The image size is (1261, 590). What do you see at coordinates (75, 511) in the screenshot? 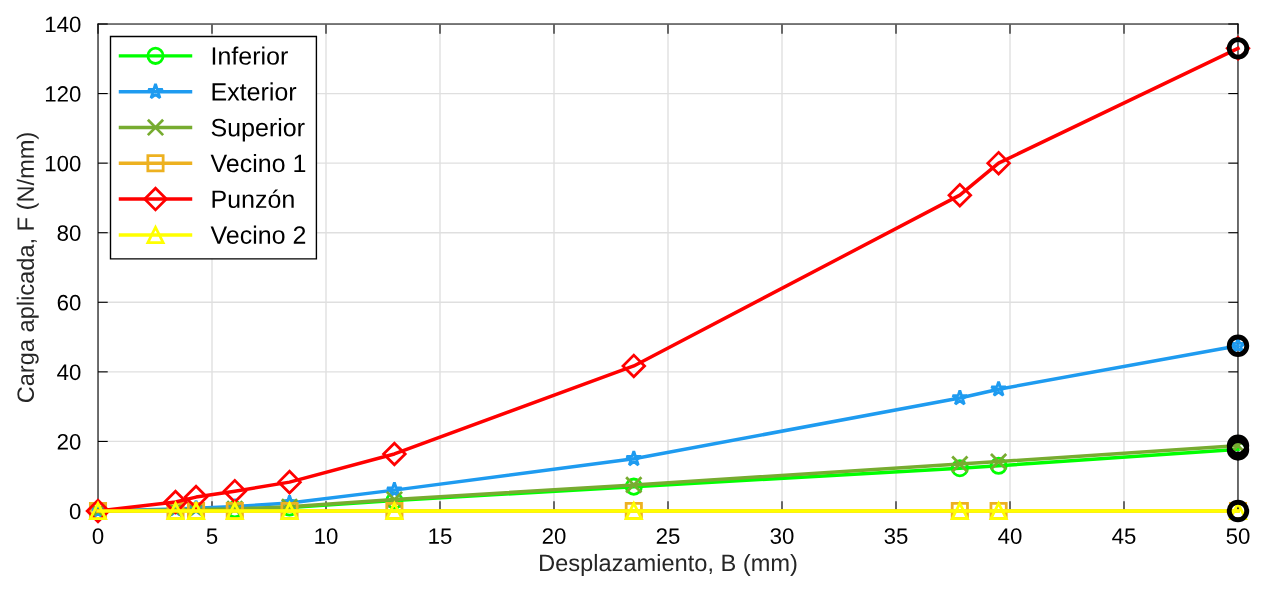
I see `y-tick-label: 0` at bounding box center [75, 511].